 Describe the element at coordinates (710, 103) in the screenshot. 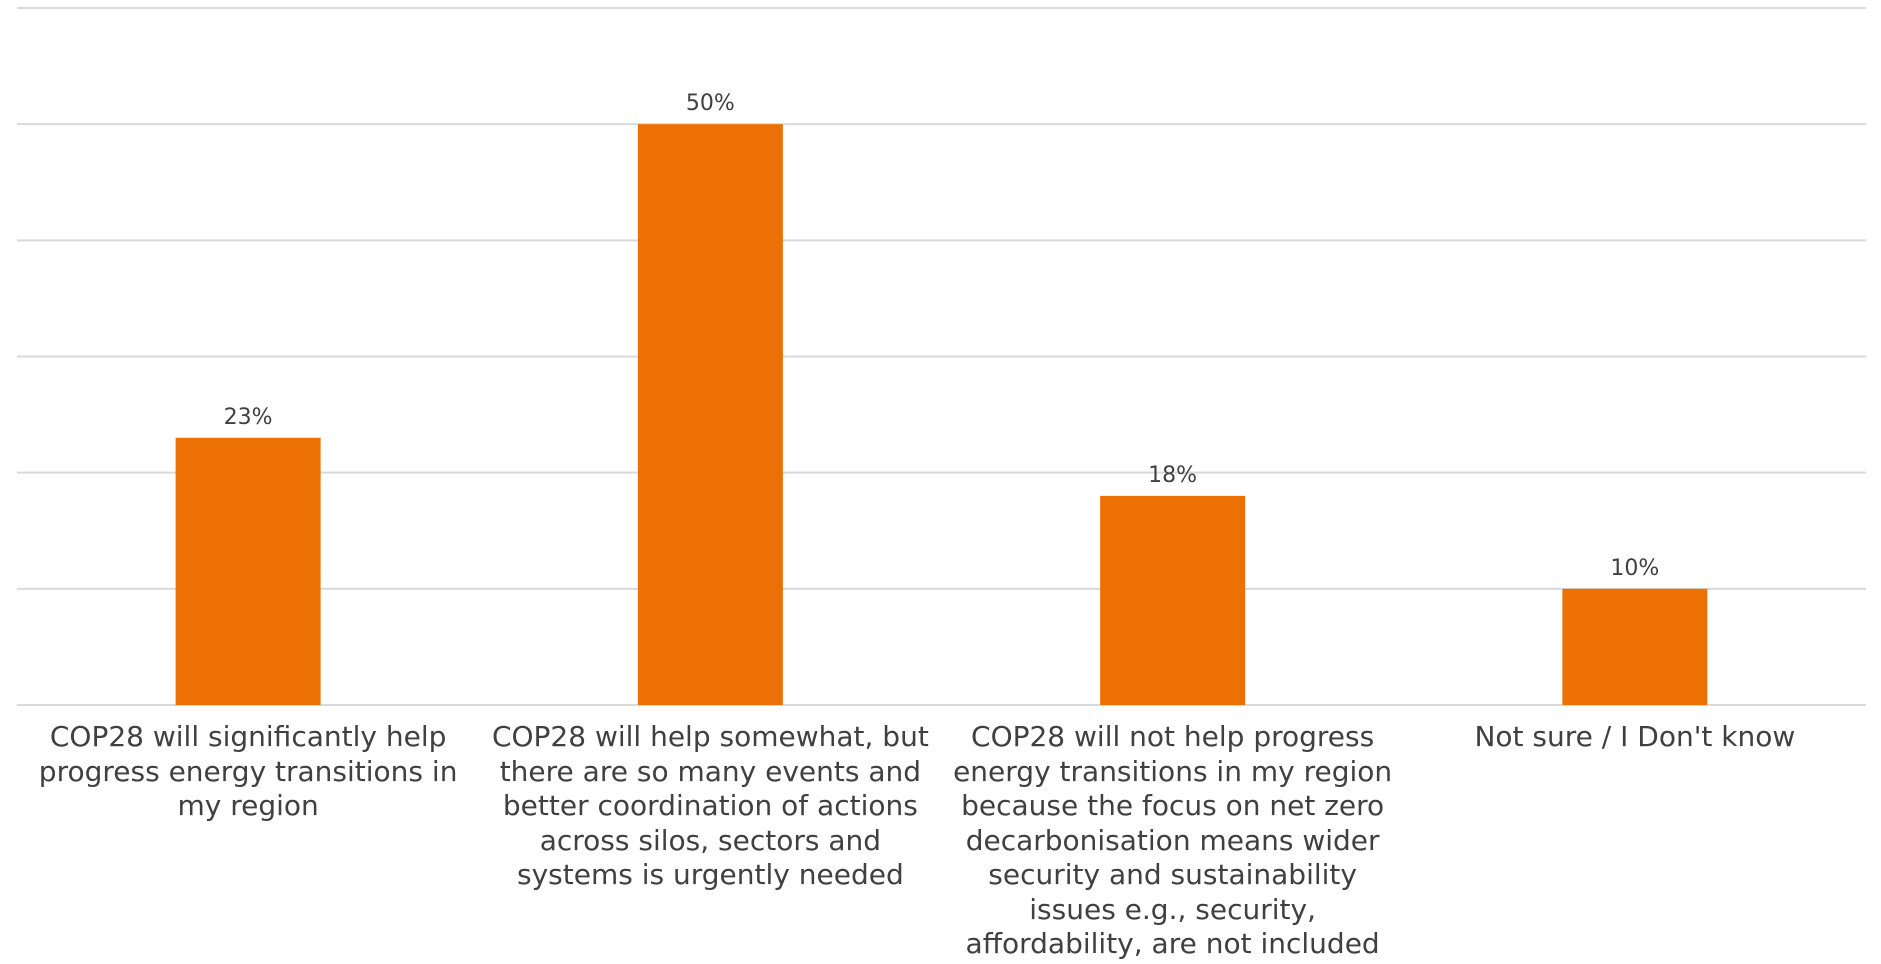

I see `data-label-1: 50%` at that location.